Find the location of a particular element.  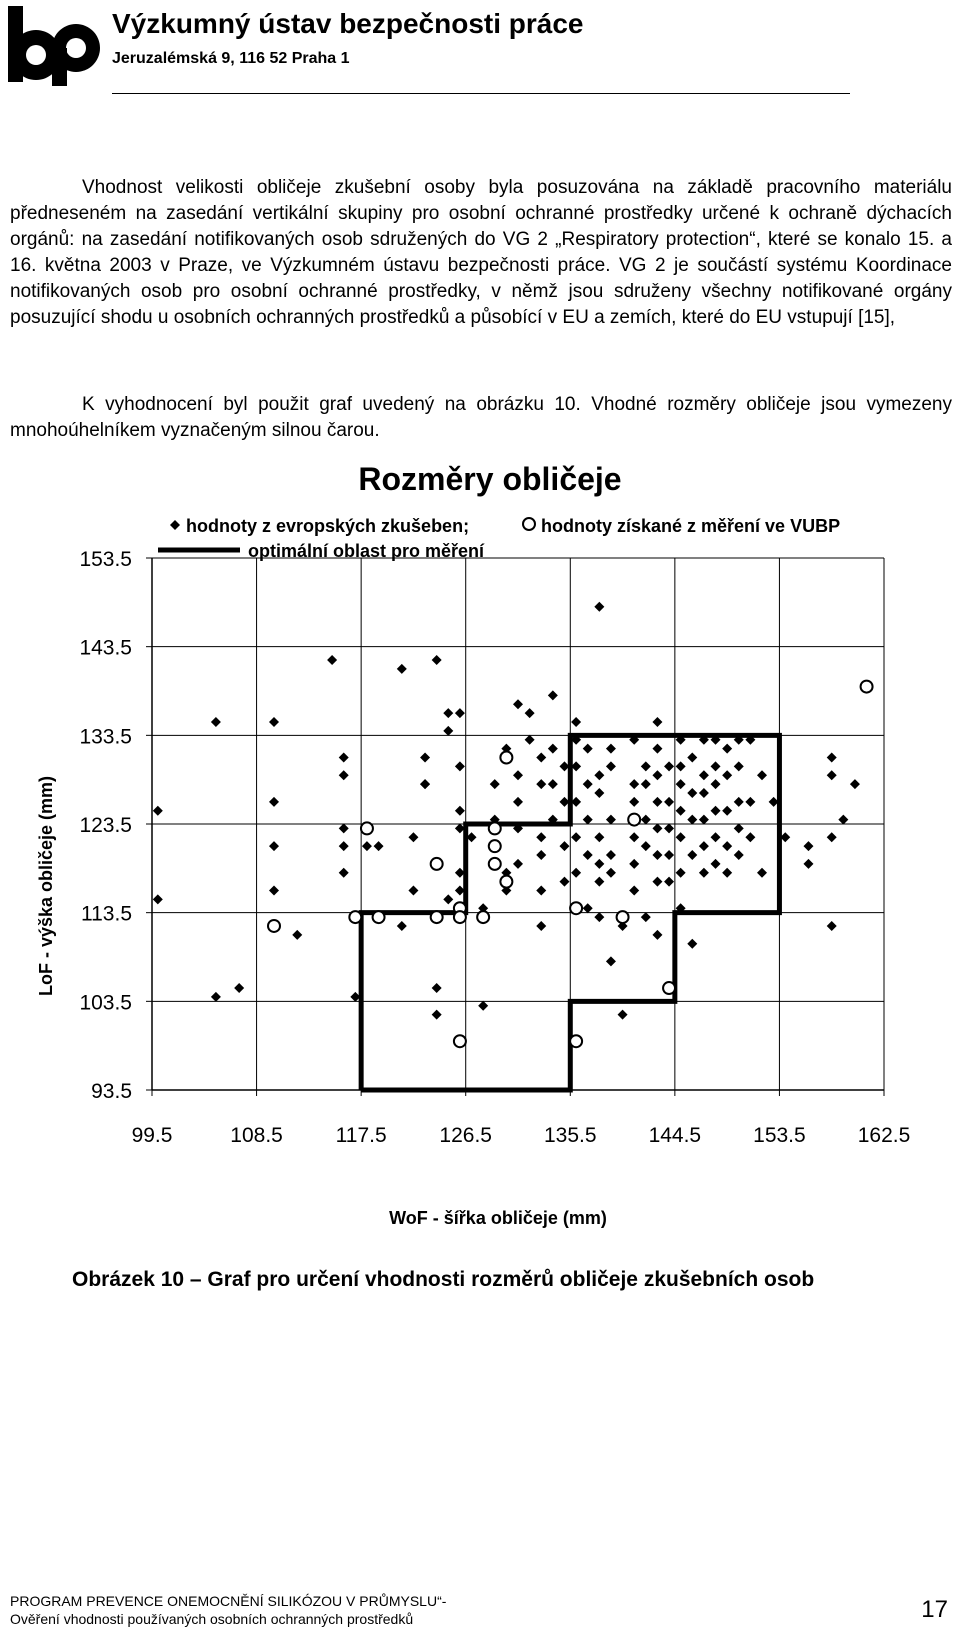

page-number: 17 is located at coordinates (934, 1609).